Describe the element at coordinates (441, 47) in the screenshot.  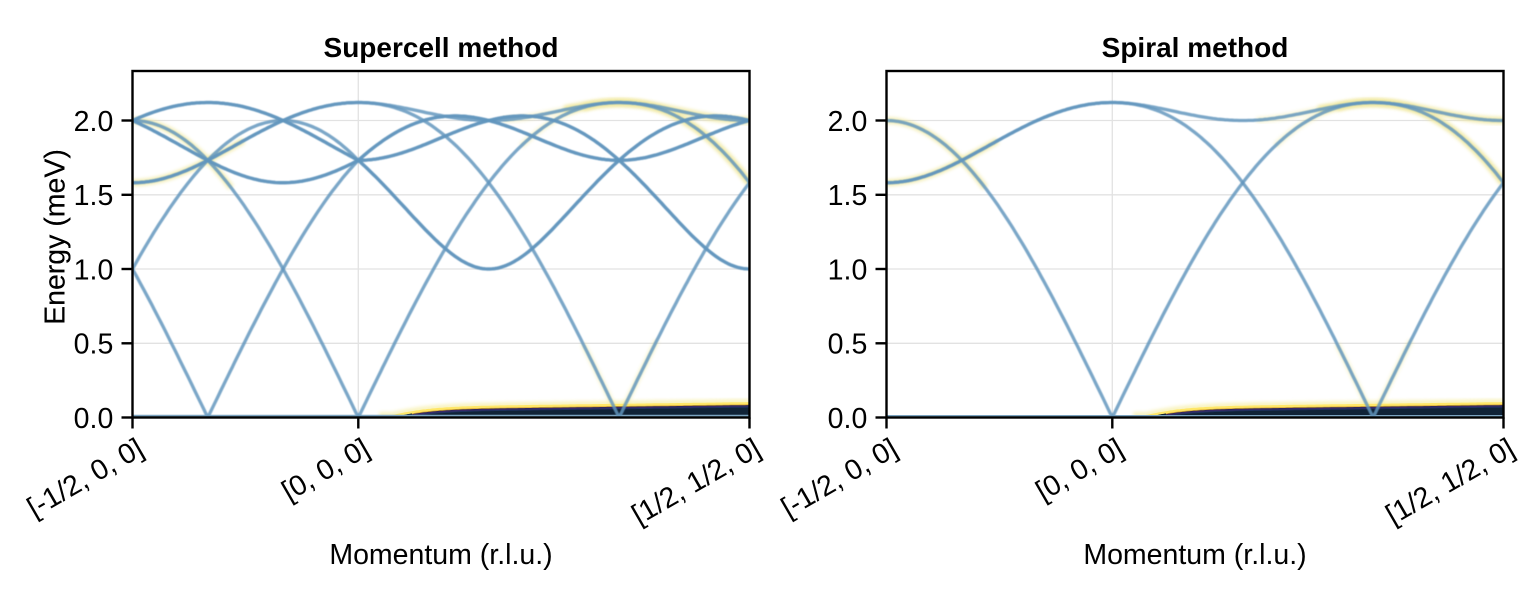
I see `svg-text: Supercell method` at that location.